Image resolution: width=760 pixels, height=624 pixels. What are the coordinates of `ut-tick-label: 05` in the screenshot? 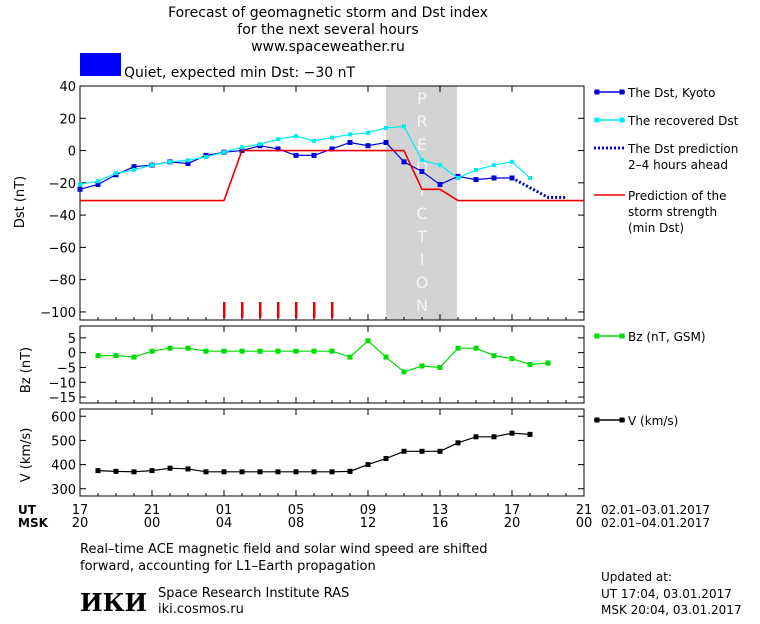 It's located at (296, 510).